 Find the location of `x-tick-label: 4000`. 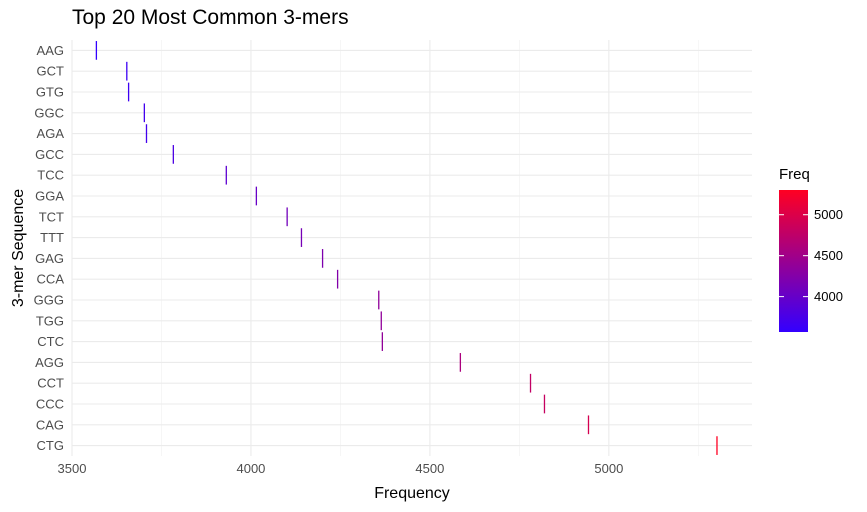

x-tick-label: 4000 is located at coordinates (250, 468).